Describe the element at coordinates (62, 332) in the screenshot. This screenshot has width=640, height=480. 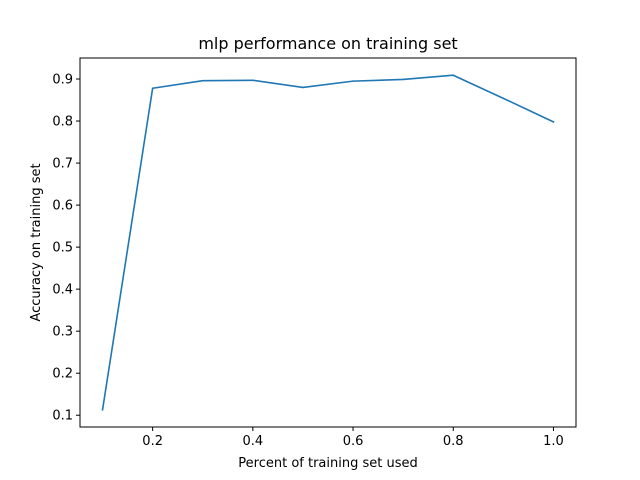
I see `y-tick-label: 0.3` at that location.